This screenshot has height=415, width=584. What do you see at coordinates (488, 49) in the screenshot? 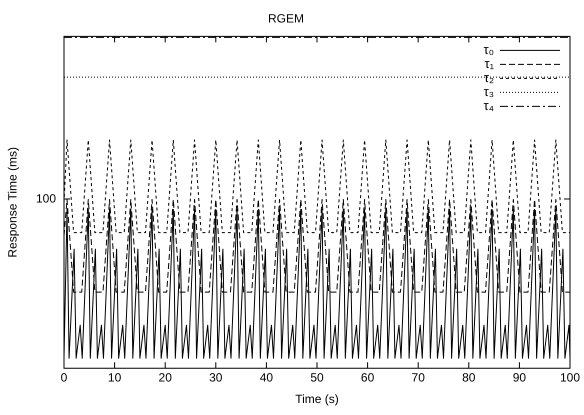
I see `legend-label: τ₀` at bounding box center [488, 49].